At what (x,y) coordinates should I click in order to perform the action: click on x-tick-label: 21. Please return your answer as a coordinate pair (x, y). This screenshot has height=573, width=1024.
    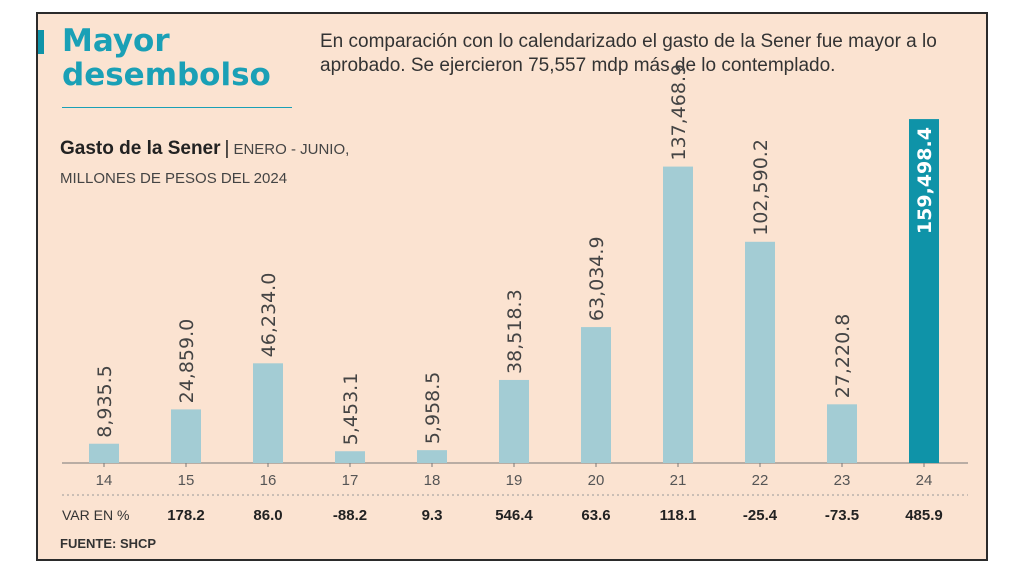
    Looking at the image, I should click on (678, 480).